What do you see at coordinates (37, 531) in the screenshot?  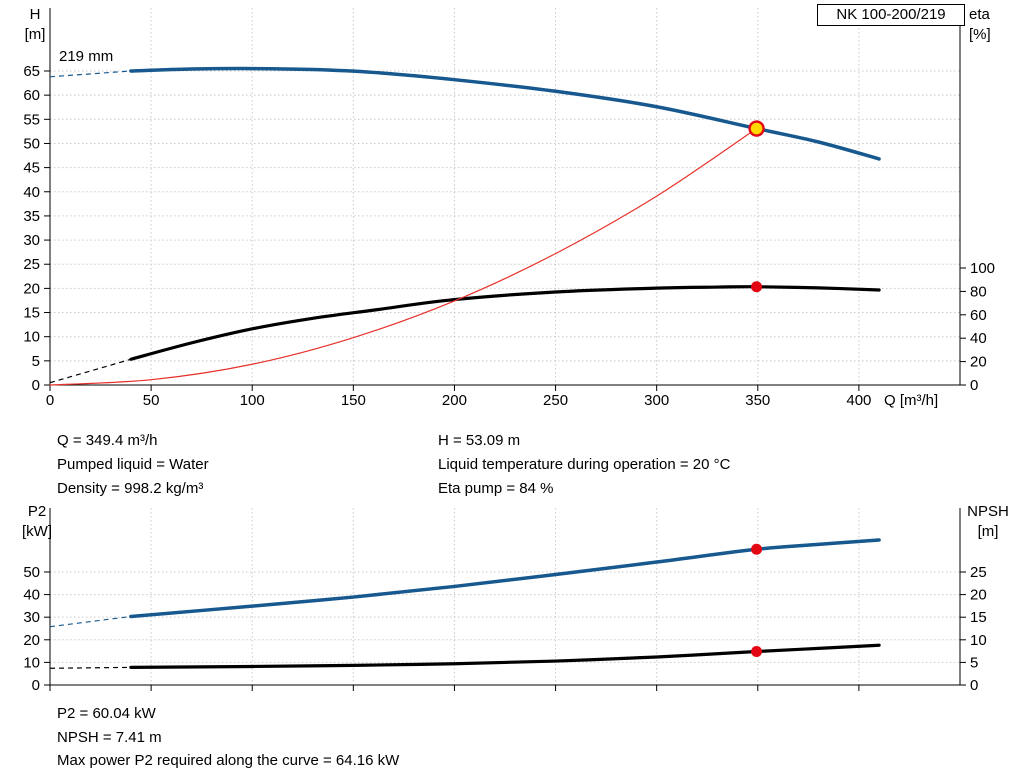 I see `axis-label-unit: [kW]` at bounding box center [37, 531].